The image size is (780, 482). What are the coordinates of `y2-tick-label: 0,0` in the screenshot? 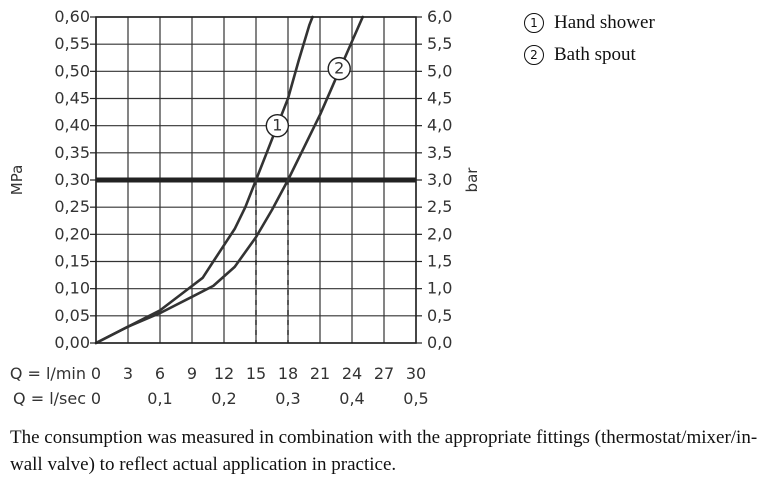 It's located at (439, 342).